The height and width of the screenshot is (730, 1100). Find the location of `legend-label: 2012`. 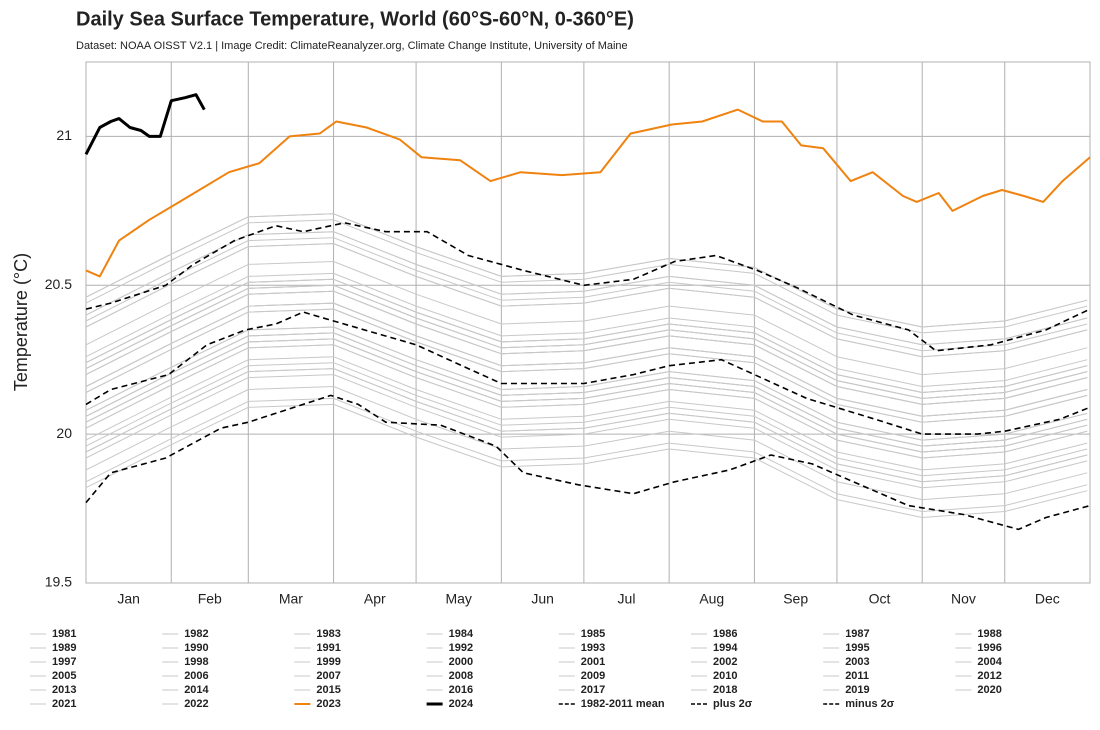

legend-label: 2012 is located at coordinates (989, 676).